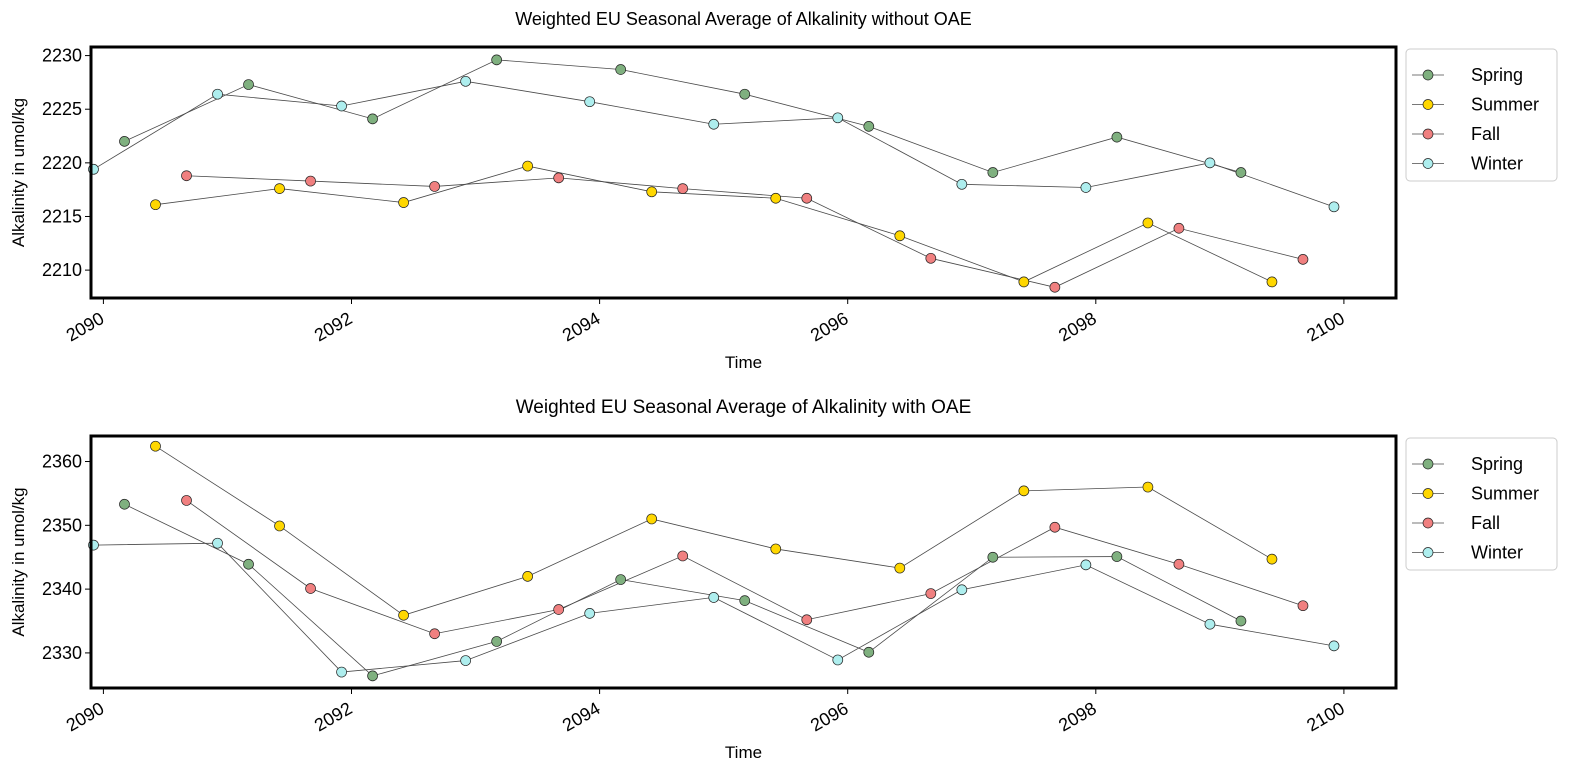 This screenshot has width=1575, height=773. I want to click on legend-marker-spring, so click(1428, 464).